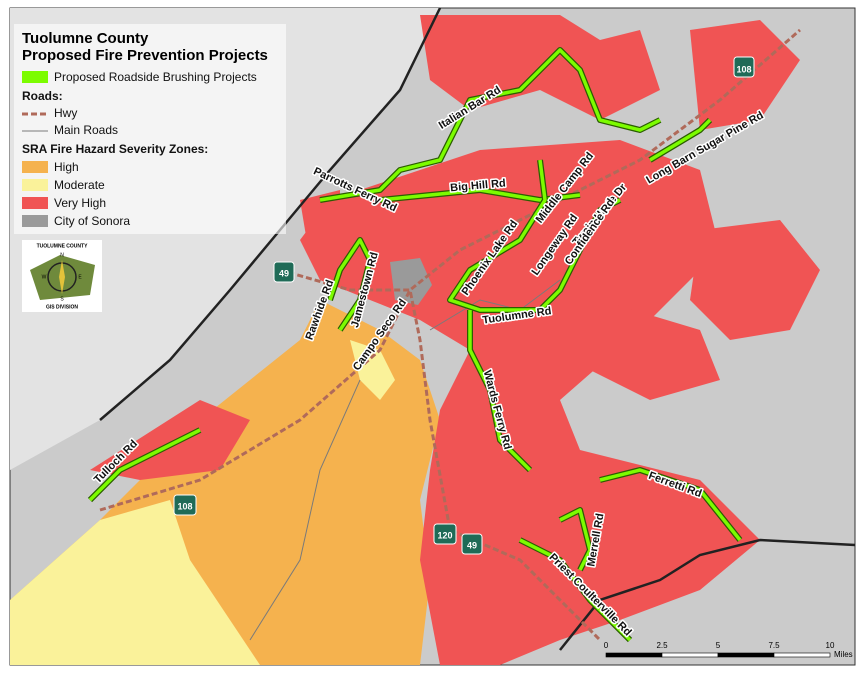 The width and height of the screenshot is (865, 675). I want to click on legend-label: Proposed Roadside Brushing Projects, so click(155, 77).